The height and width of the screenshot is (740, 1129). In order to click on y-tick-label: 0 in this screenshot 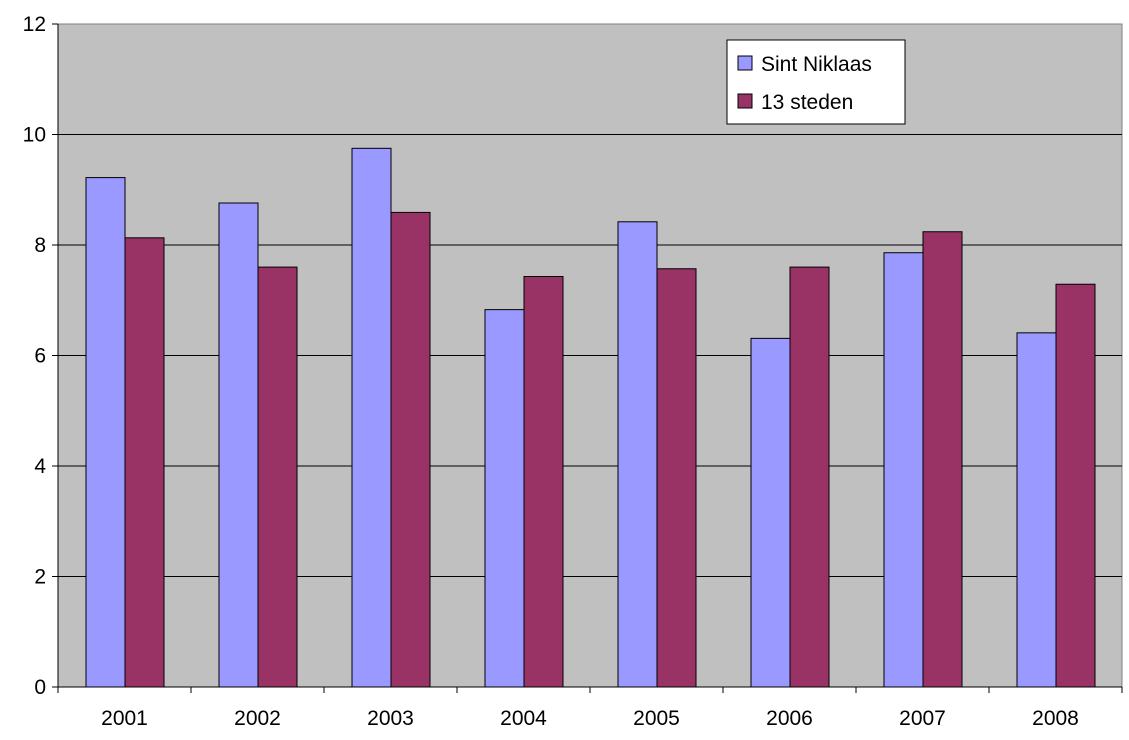, I will do `click(40, 687)`.